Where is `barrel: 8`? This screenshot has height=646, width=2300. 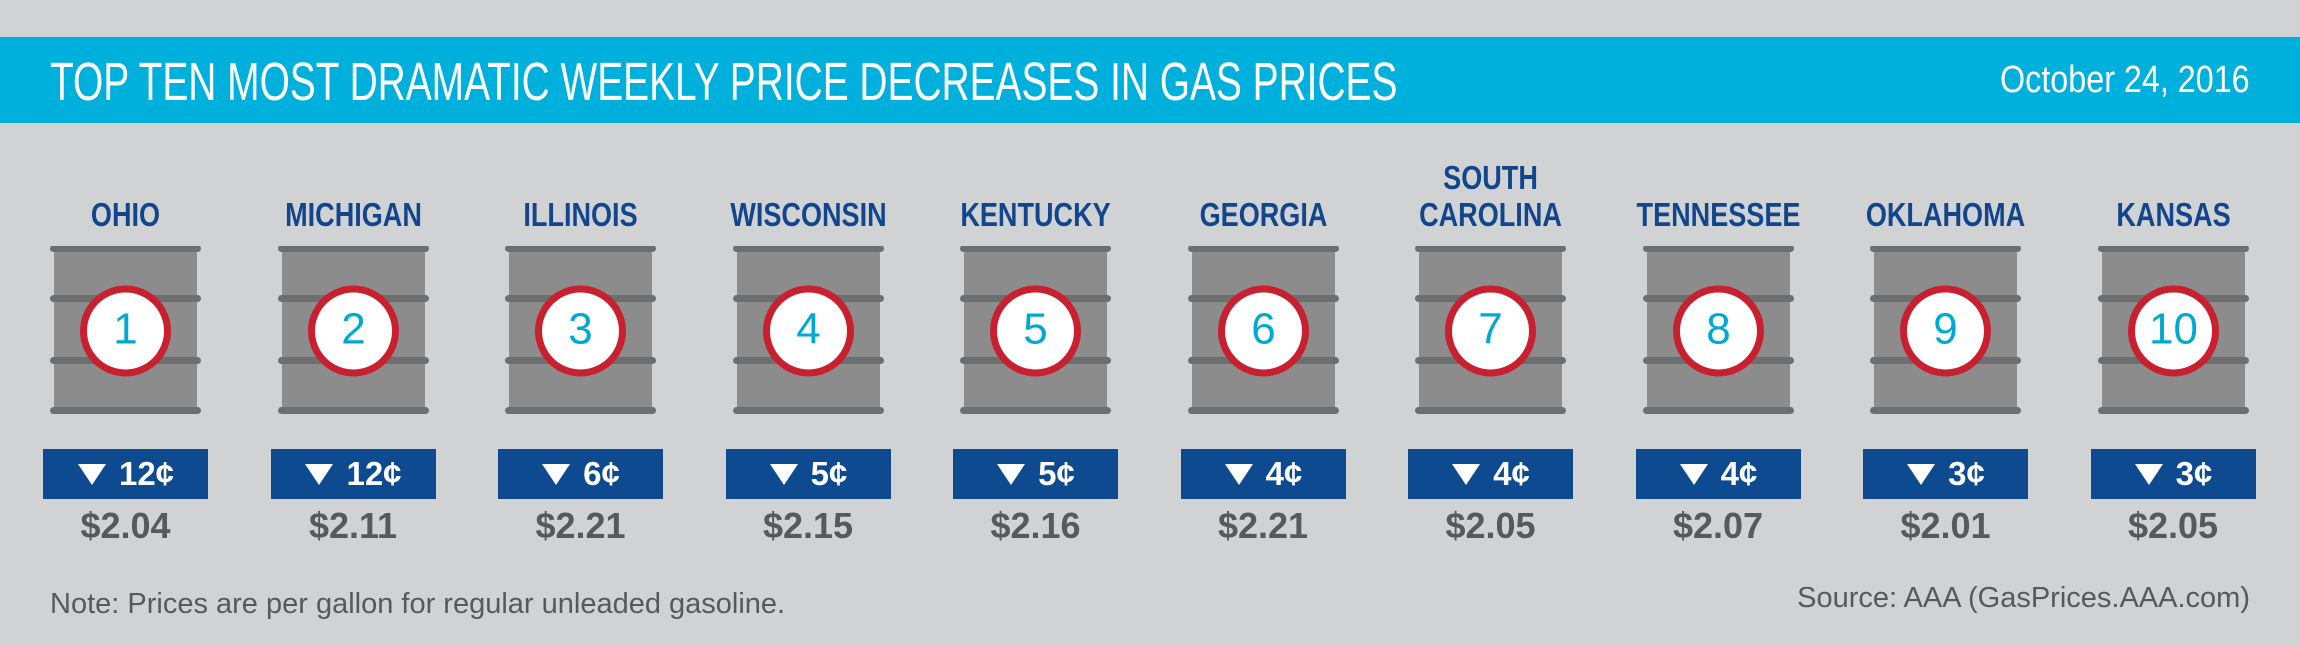
barrel: 8 is located at coordinates (1718, 330).